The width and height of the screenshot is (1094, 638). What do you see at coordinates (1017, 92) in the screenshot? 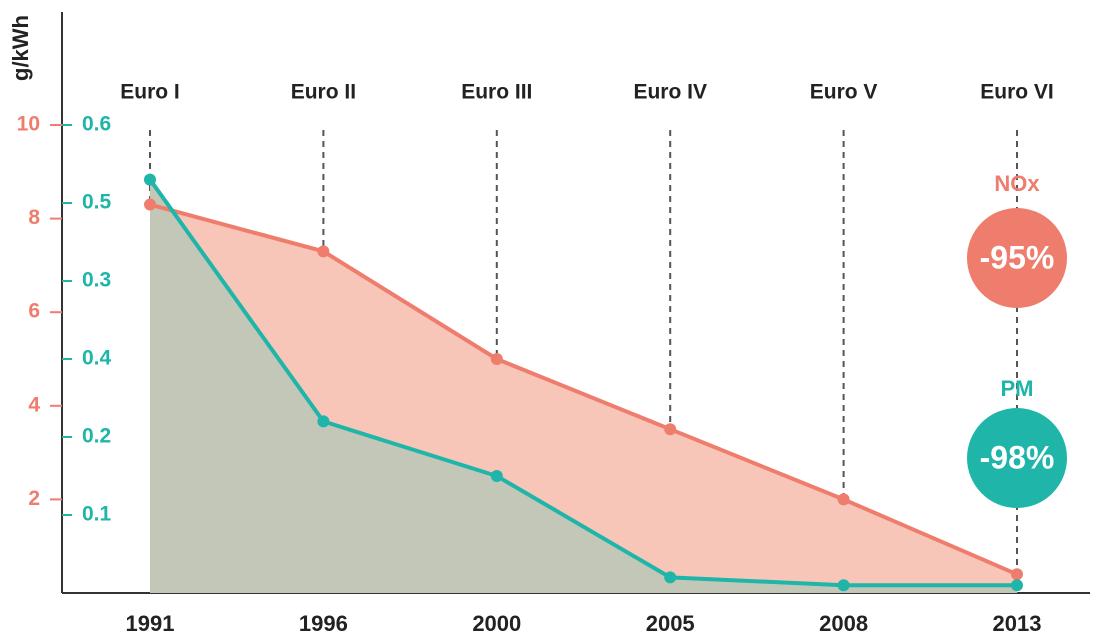
I see `stage-label: Euro VI` at bounding box center [1017, 92].